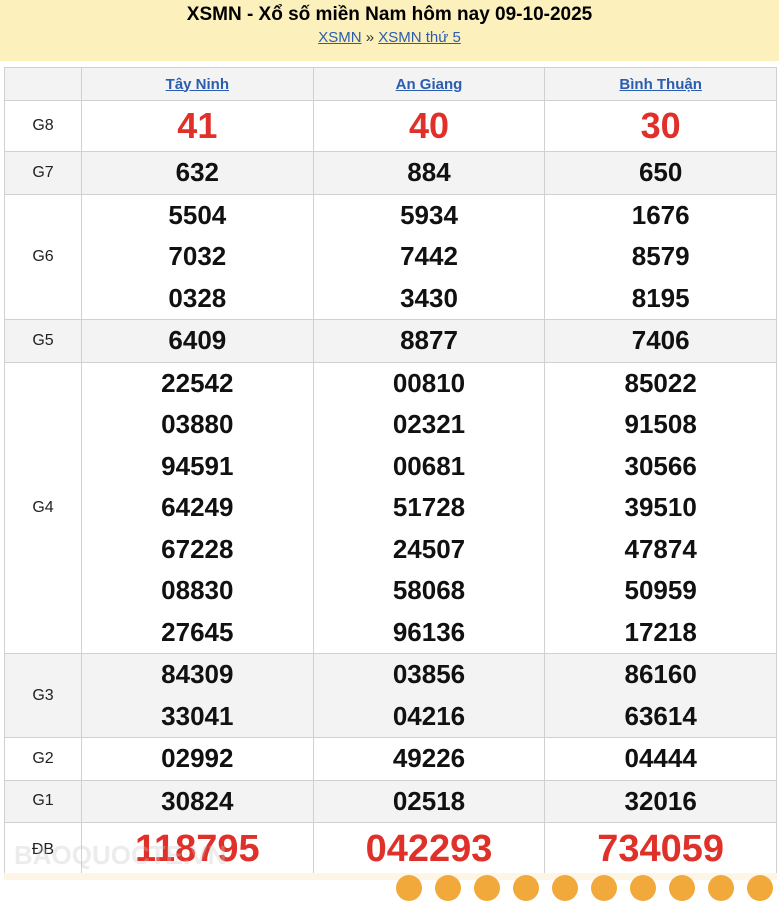 This screenshot has height=901, width=779. I want to click on prize-number: 6409, so click(197, 340).